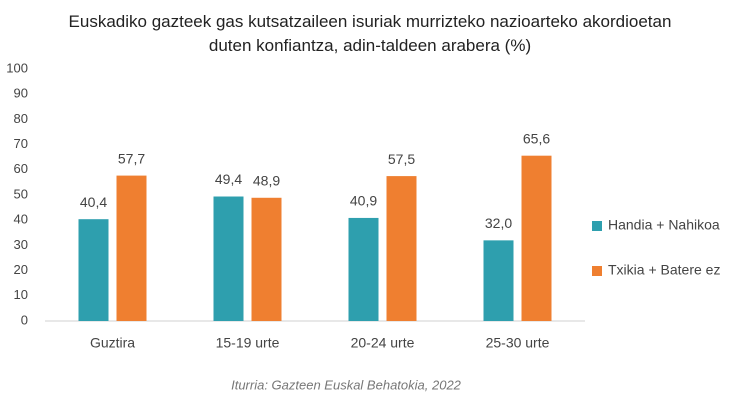 The width and height of the screenshot is (753, 406). I want to click on value-label: 57,7, so click(131, 158).